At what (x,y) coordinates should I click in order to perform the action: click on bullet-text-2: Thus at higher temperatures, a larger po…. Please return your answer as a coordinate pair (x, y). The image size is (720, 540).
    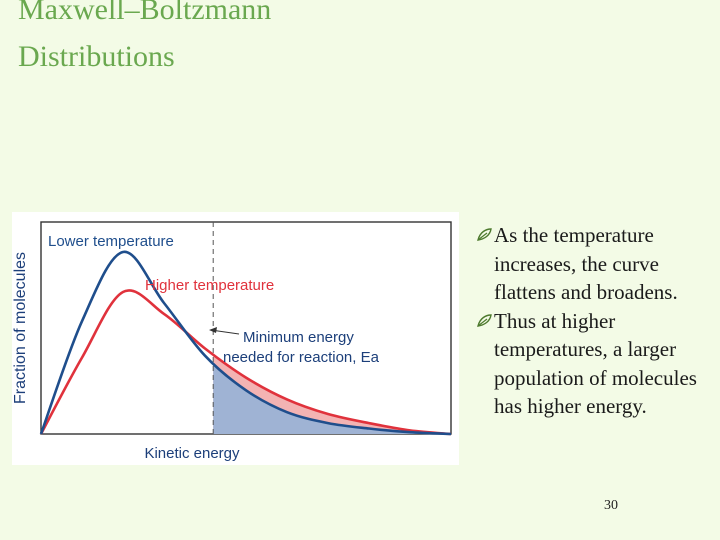
    Looking at the image, I should click on (595, 363).